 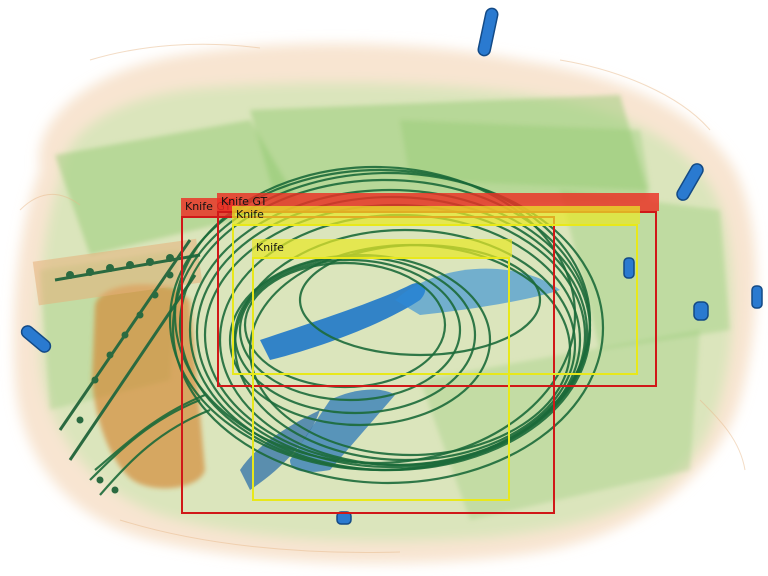 I want to click on pred-label-2: Knife, so click(x=382, y=248).